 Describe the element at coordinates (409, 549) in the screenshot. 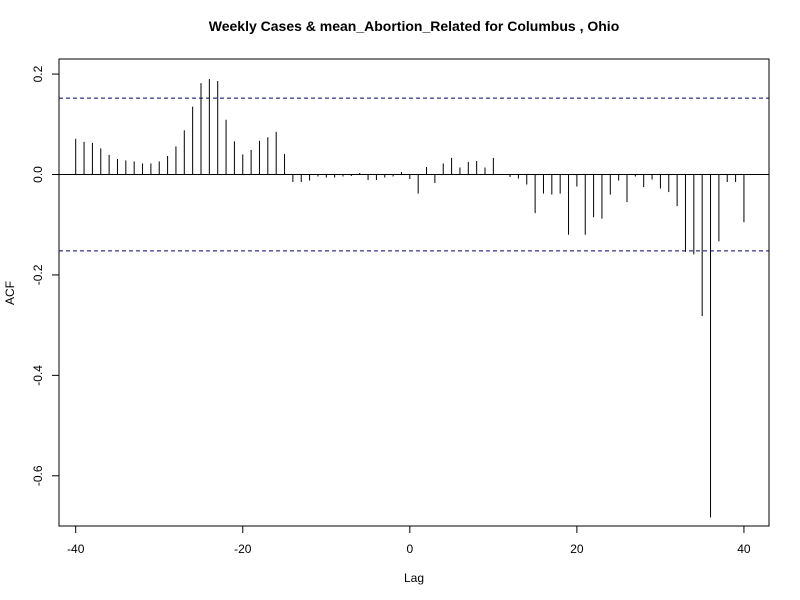

I see `x-tick-label: 0` at that location.